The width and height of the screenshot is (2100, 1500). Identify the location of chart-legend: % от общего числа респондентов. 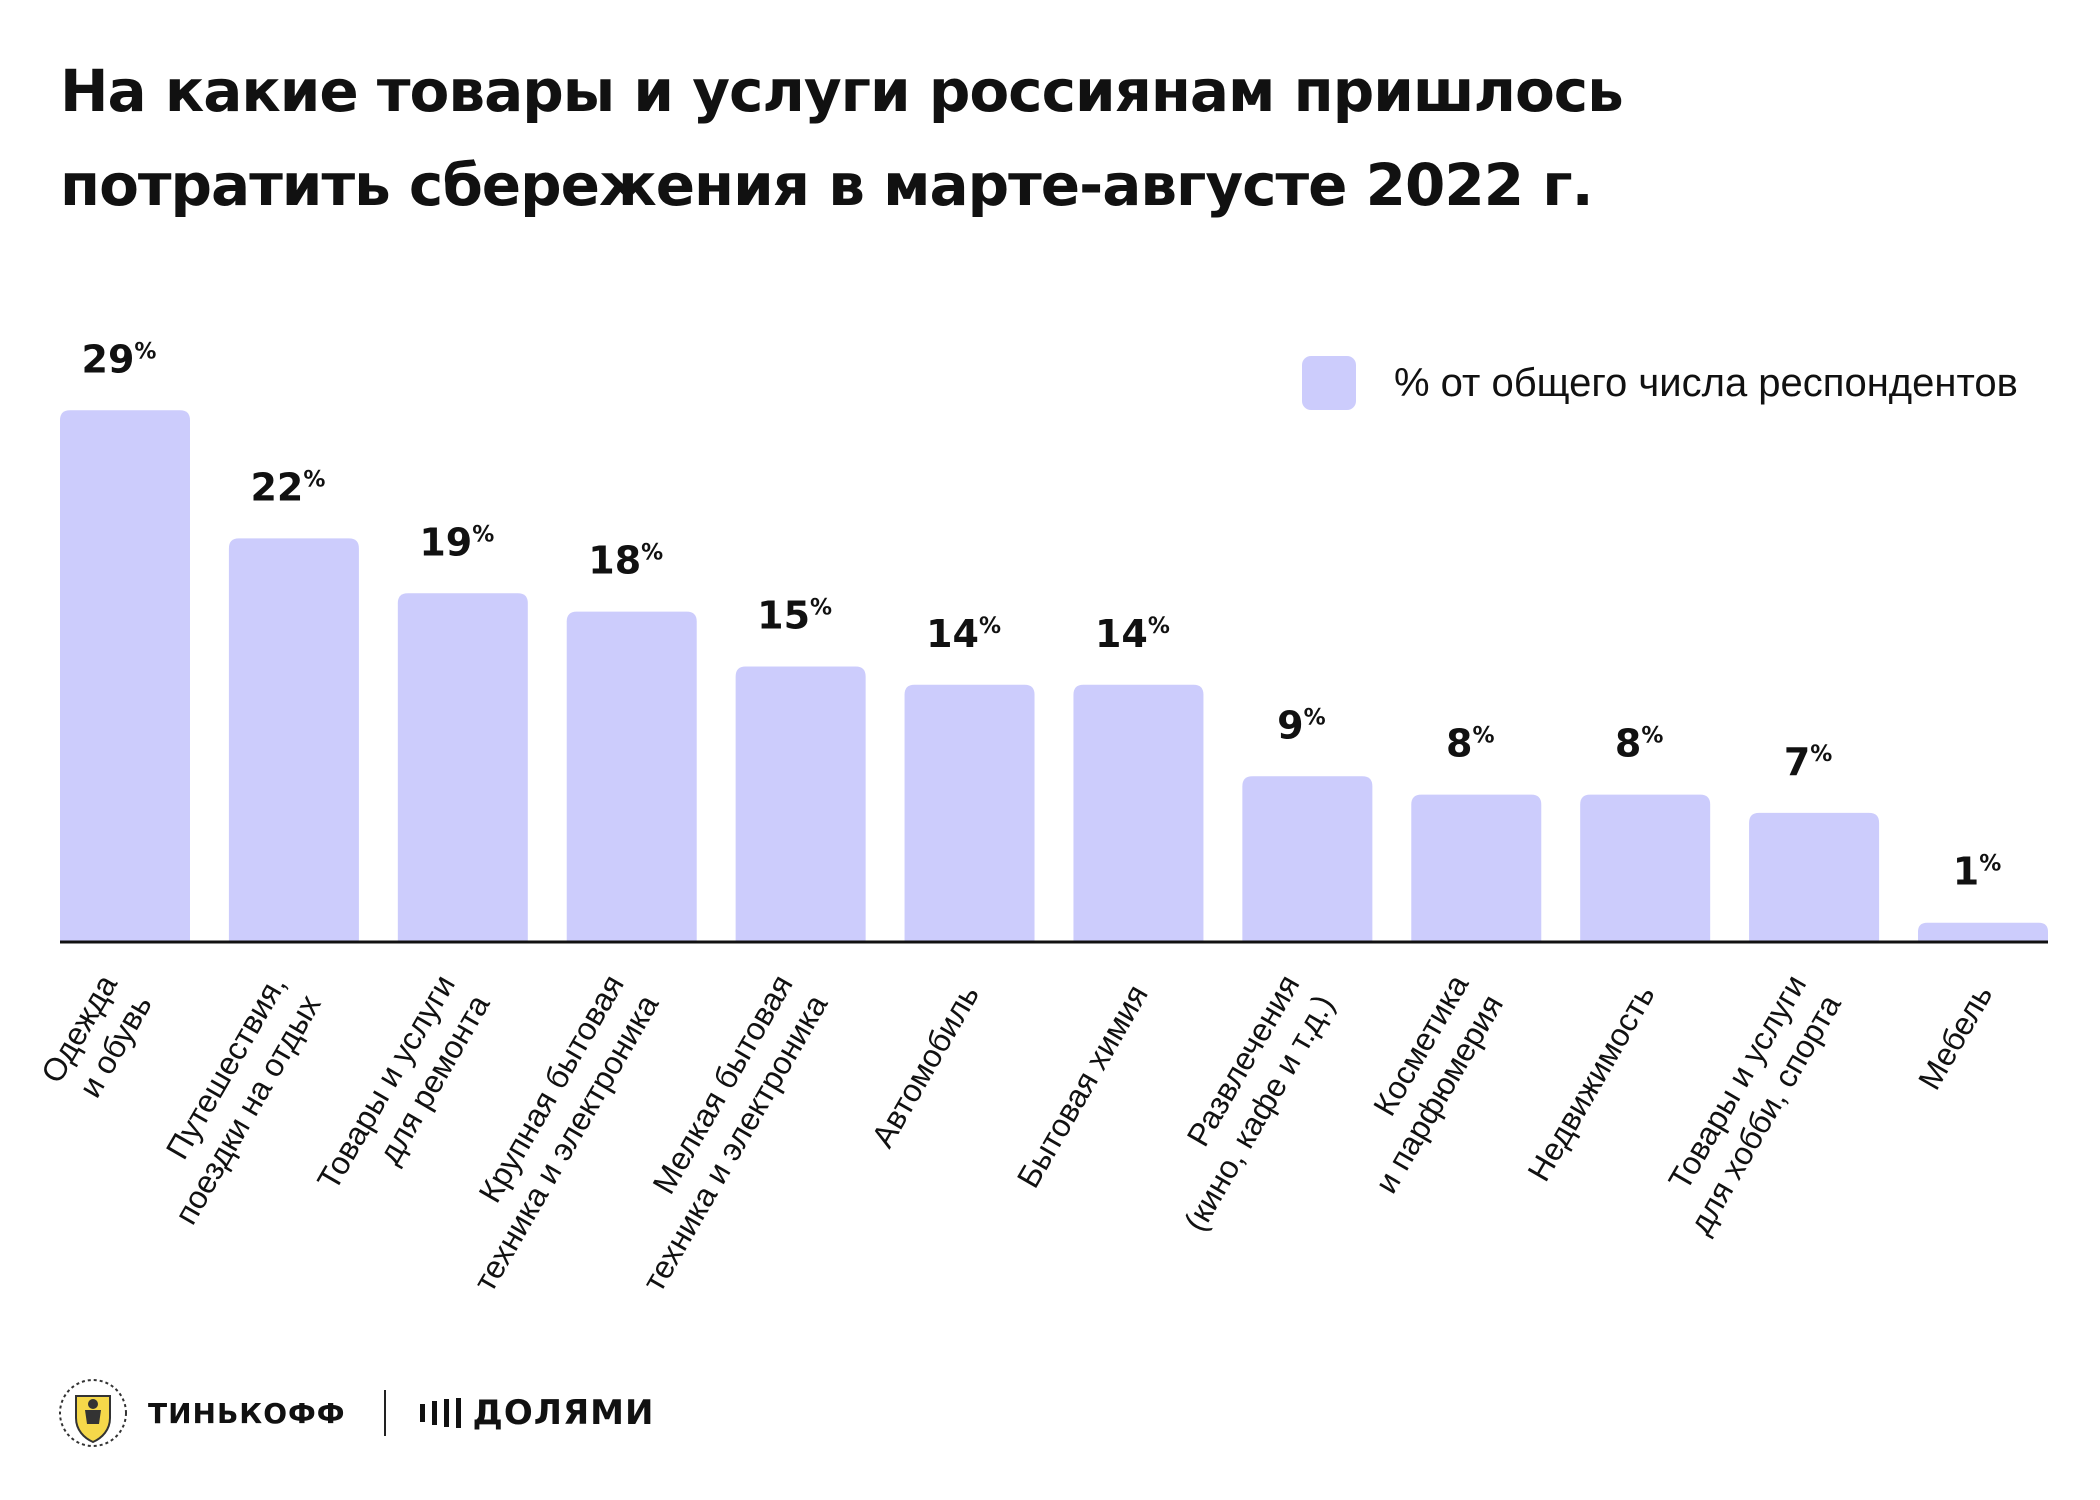
(1660, 383).